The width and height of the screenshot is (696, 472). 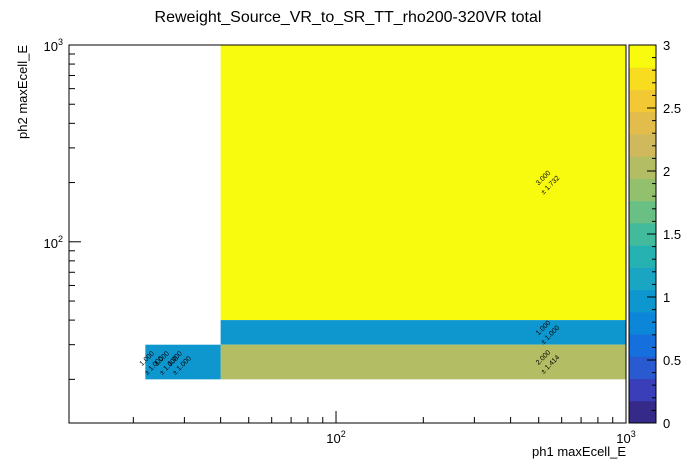 What do you see at coordinates (53, 45) in the screenshot?
I see `y-tick-label: 10³` at bounding box center [53, 45].